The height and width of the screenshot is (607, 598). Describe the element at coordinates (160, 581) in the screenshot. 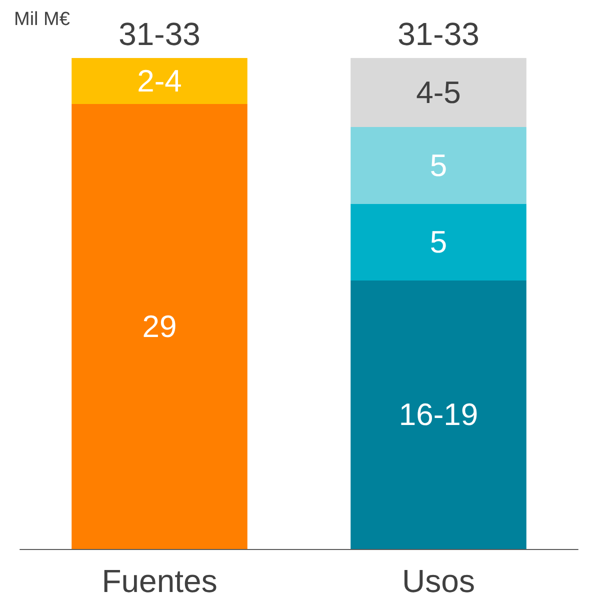

I see `x-tick-label: Fuentes` at that location.